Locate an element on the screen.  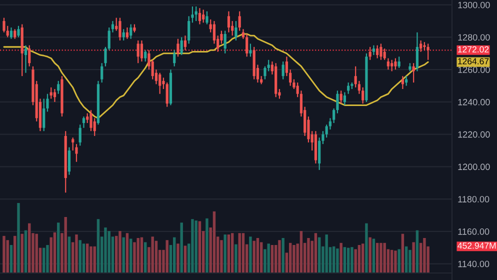
y-tick-label: 1180.00 is located at coordinates (474, 199).